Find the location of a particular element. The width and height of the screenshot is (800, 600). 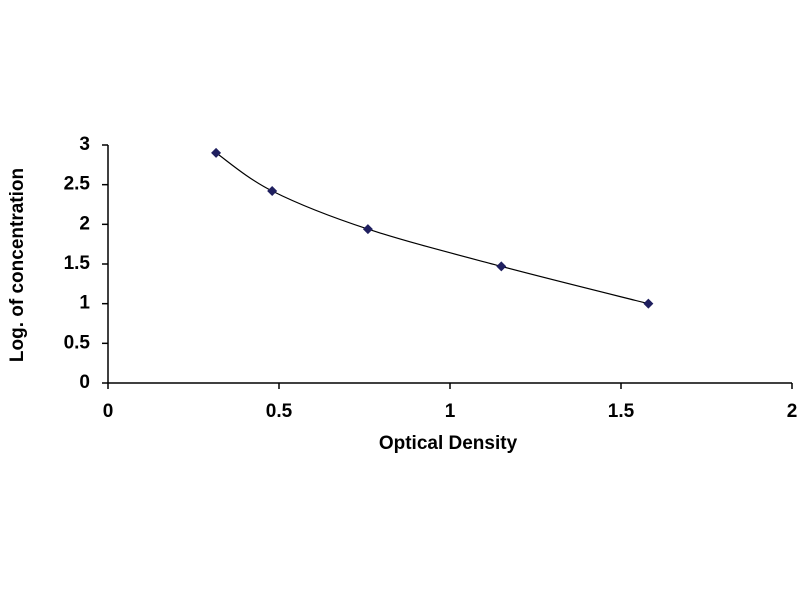

y-tick-label: 0 is located at coordinates (84, 382).